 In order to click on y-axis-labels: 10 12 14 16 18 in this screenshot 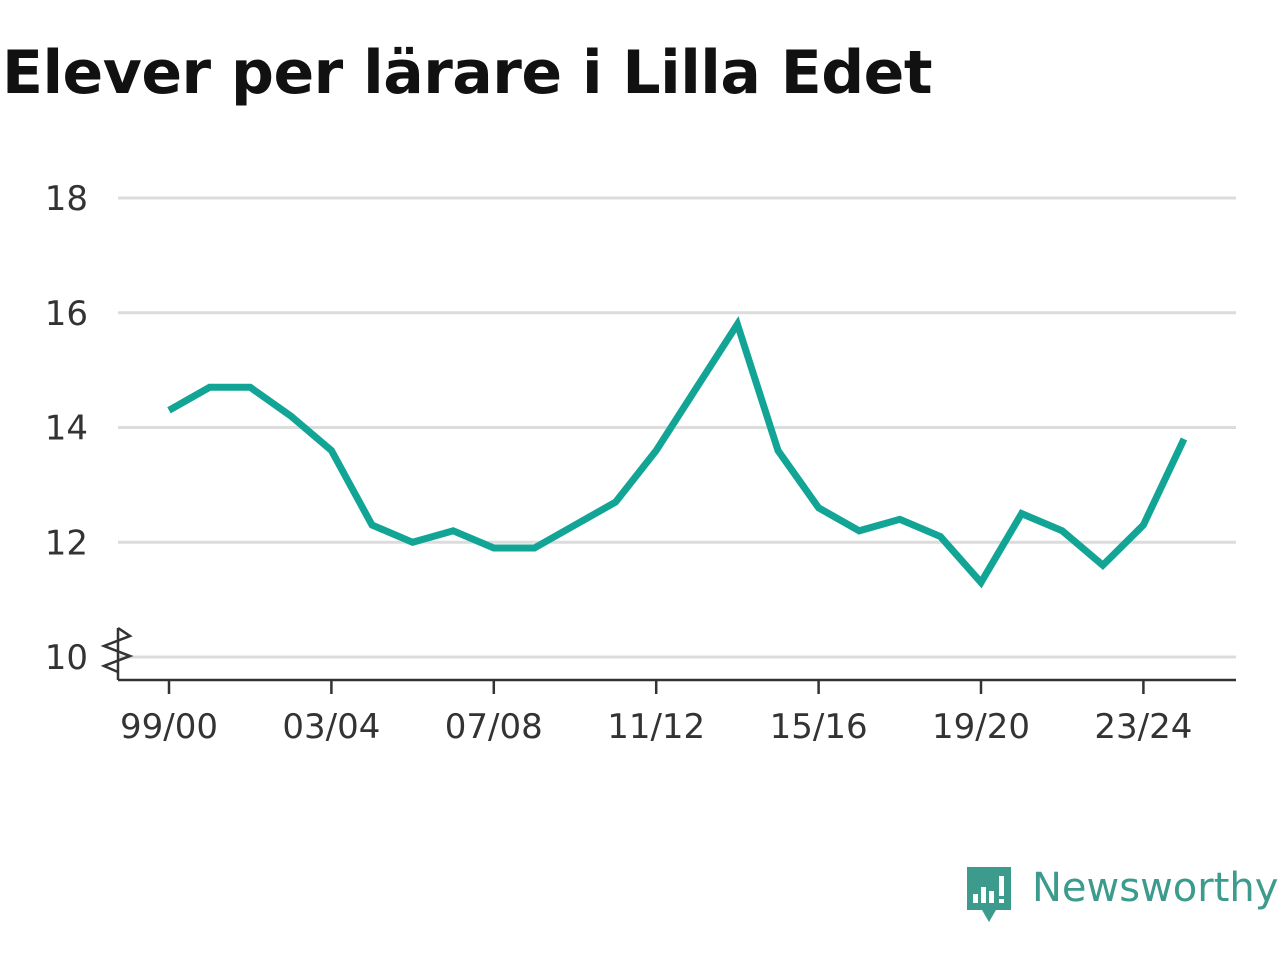, I will do `click(66, 428)`.